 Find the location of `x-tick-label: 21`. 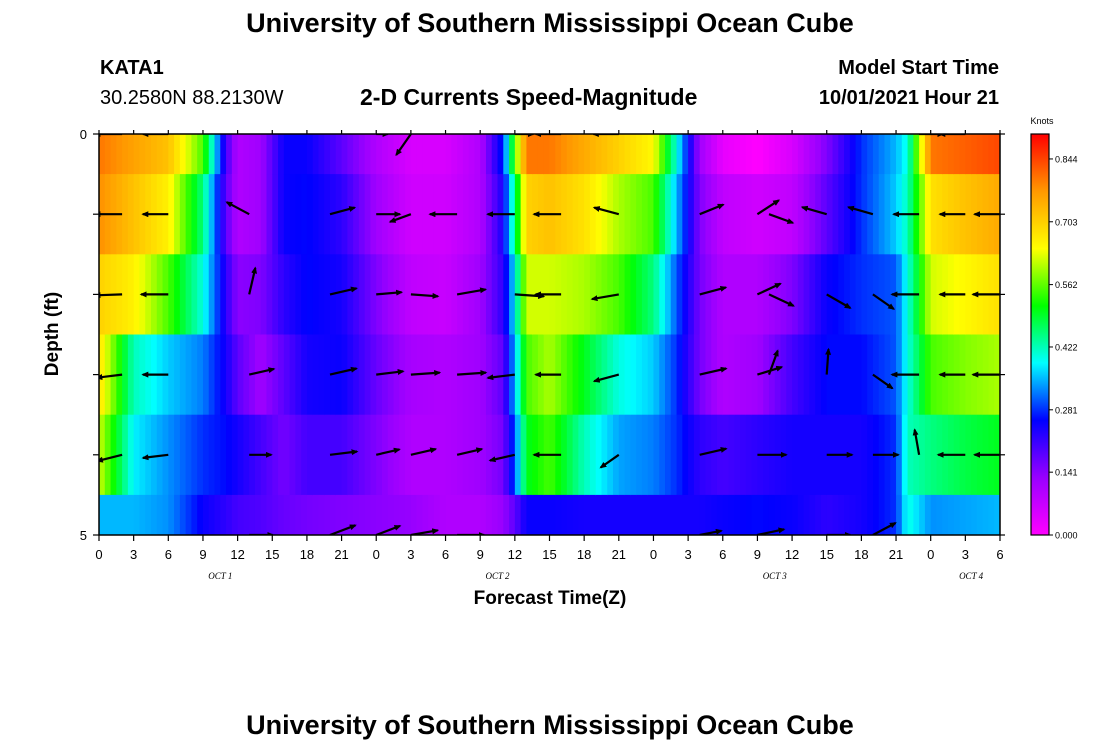

x-tick-label: 21 is located at coordinates (619, 554).